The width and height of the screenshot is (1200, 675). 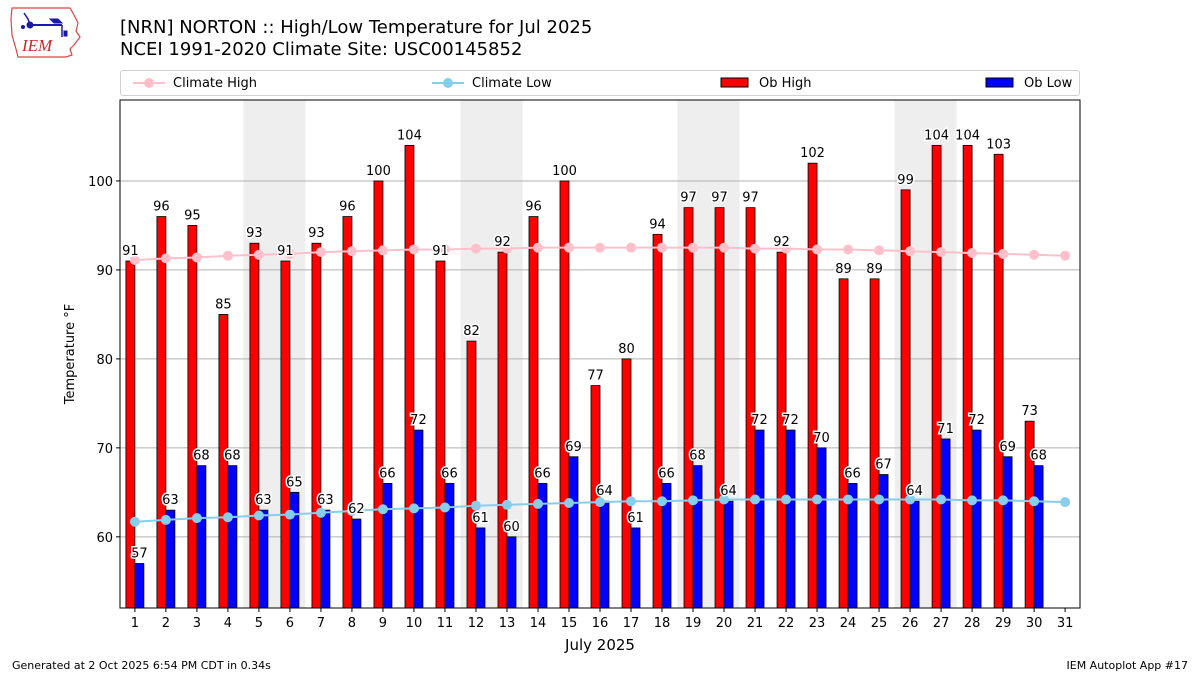 What do you see at coordinates (161, 207) in the screenshot?
I see `ob-high-label: 96` at bounding box center [161, 207].